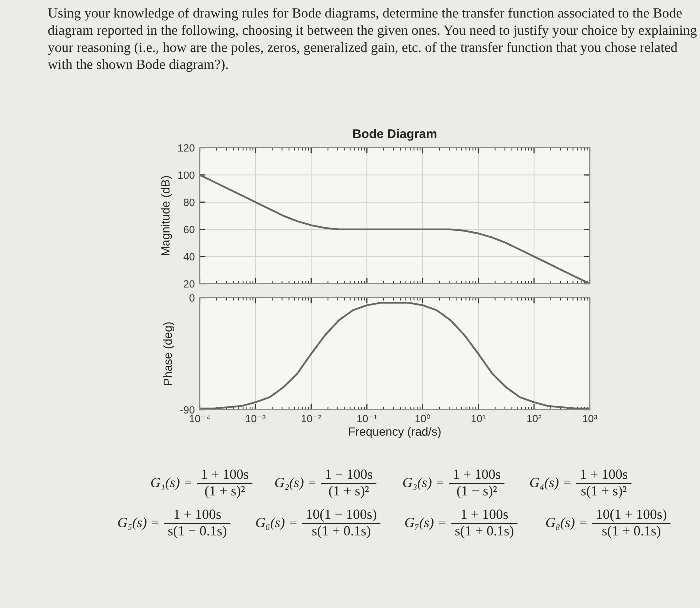  I want to click on text: G₂(s) =, so click(295, 484).